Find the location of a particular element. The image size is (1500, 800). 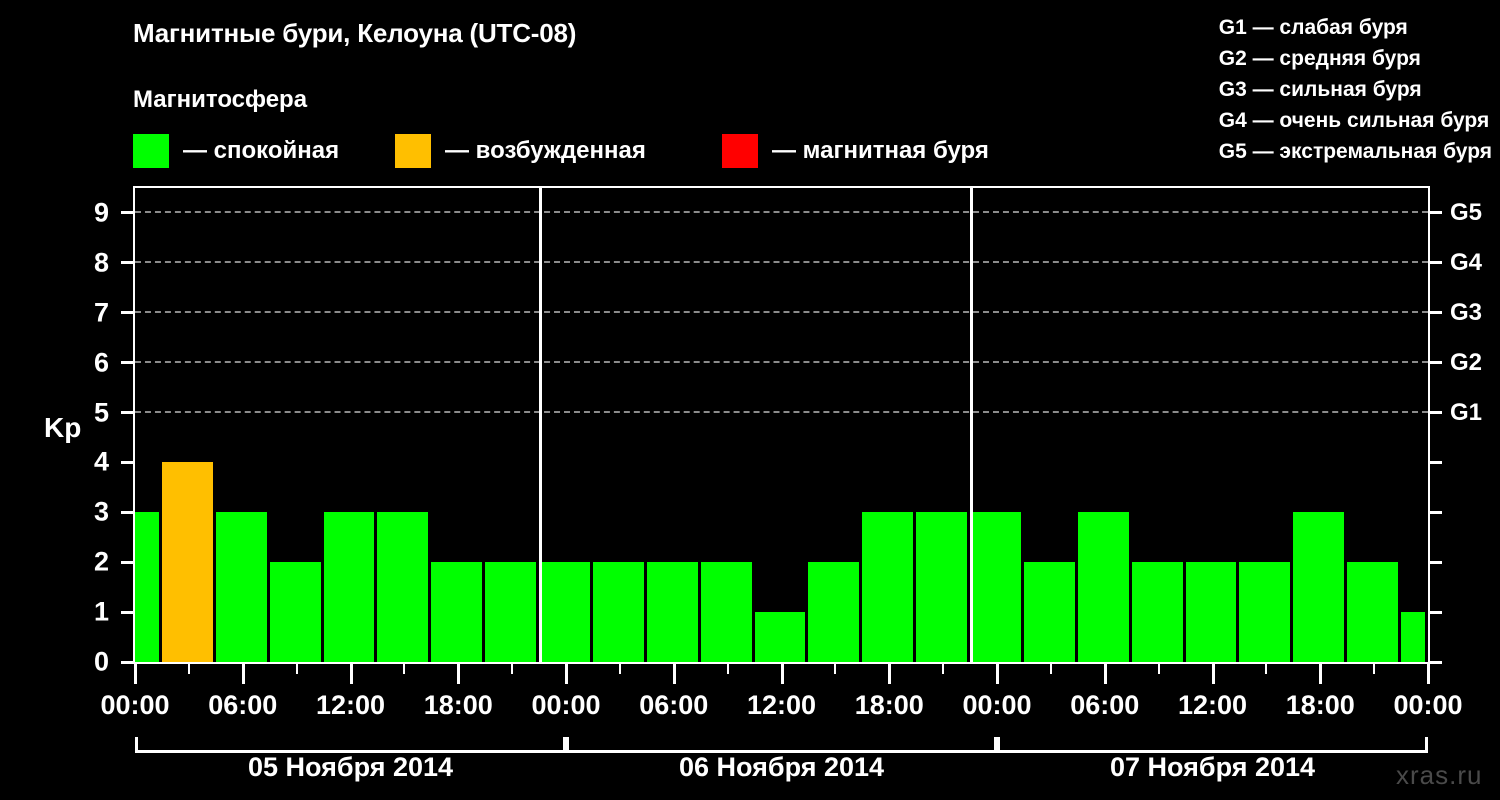

y-axis-title: Kp is located at coordinates (63, 427).